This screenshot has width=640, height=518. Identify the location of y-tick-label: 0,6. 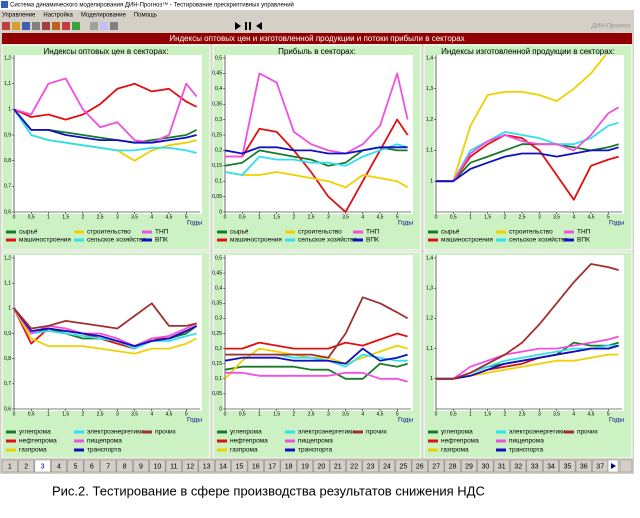
(7, 409).